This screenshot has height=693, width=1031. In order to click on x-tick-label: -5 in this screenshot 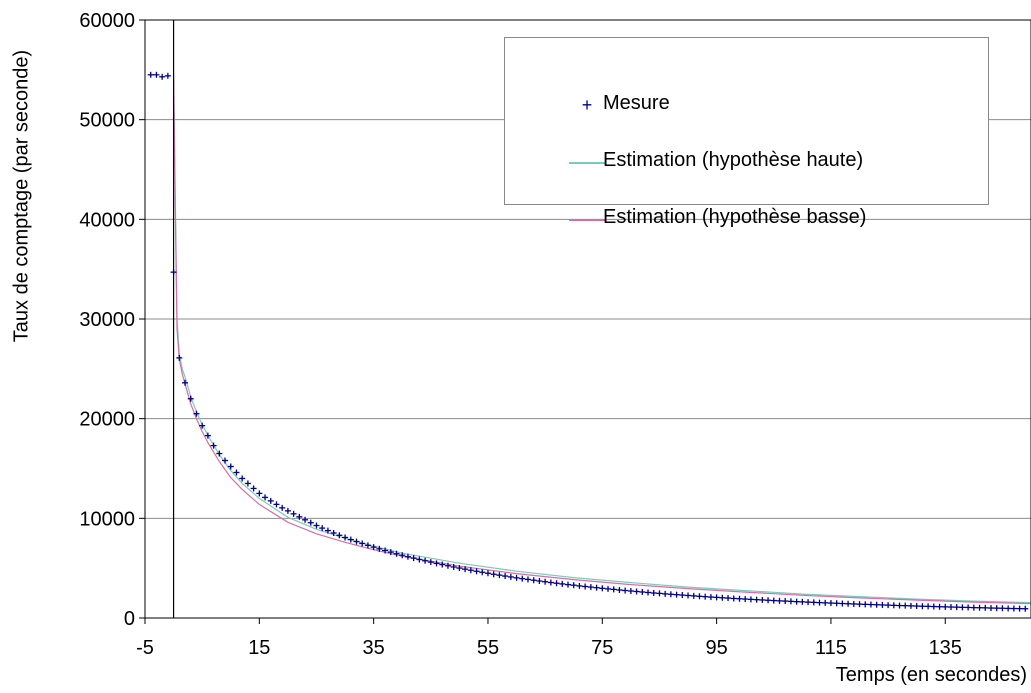, I will do `click(145, 648)`.